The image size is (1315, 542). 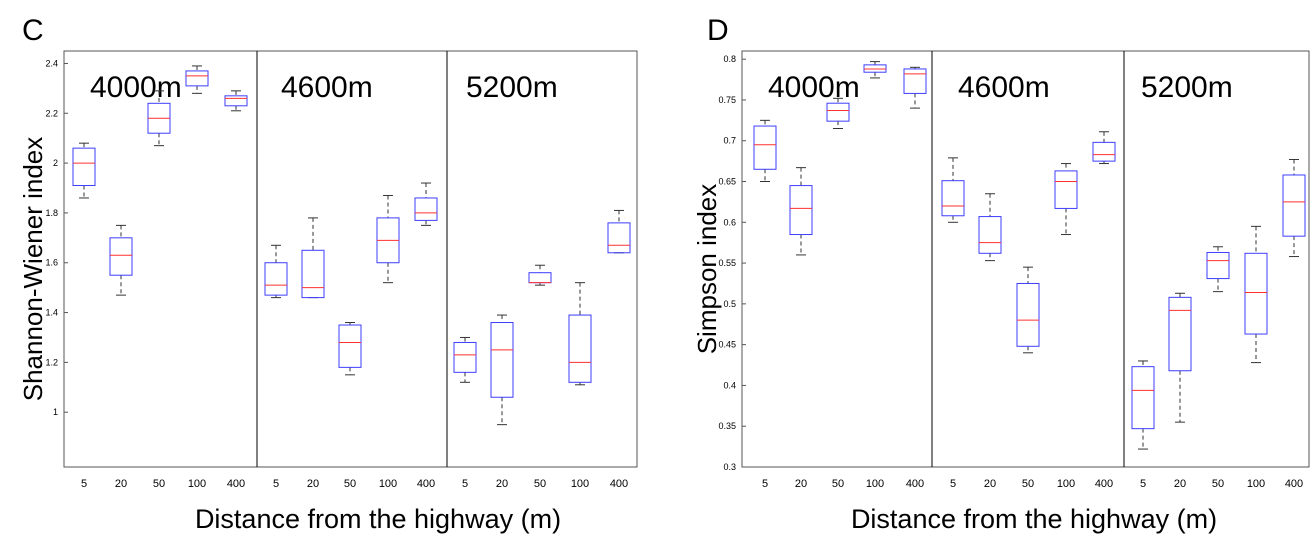 What do you see at coordinates (51, 113) in the screenshot?
I see `y-tick-label: 2.2` at bounding box center [51, 113].